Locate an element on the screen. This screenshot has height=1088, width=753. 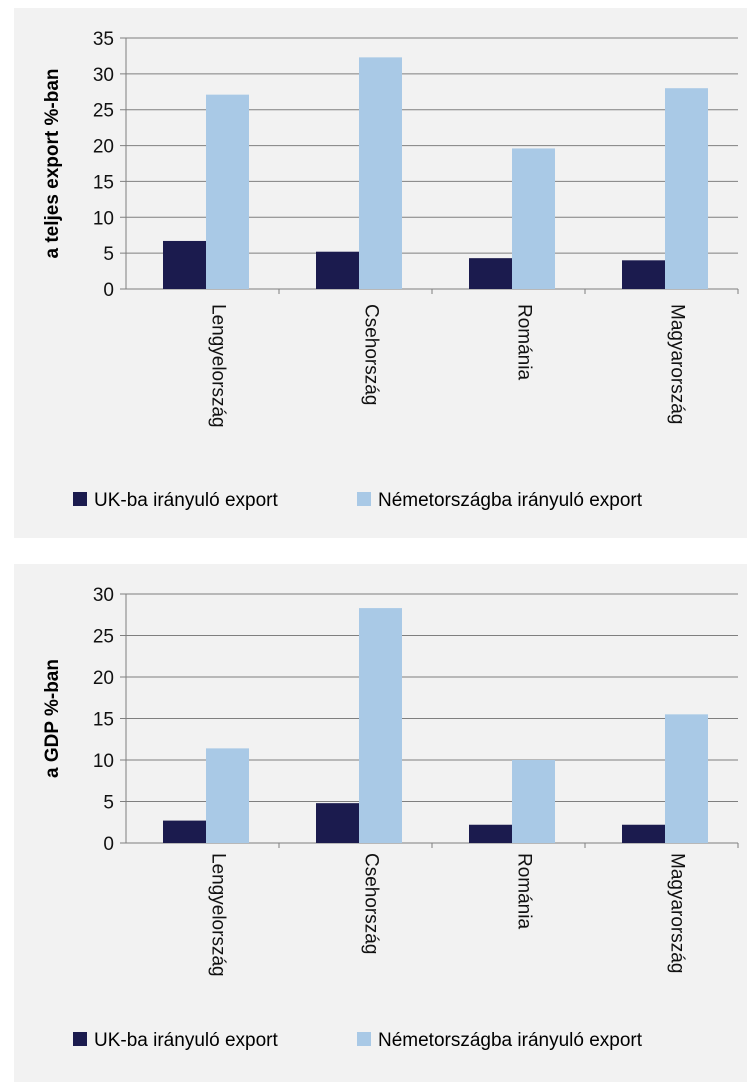
y-tick-label: 35 is located at coordinates (103, 39).